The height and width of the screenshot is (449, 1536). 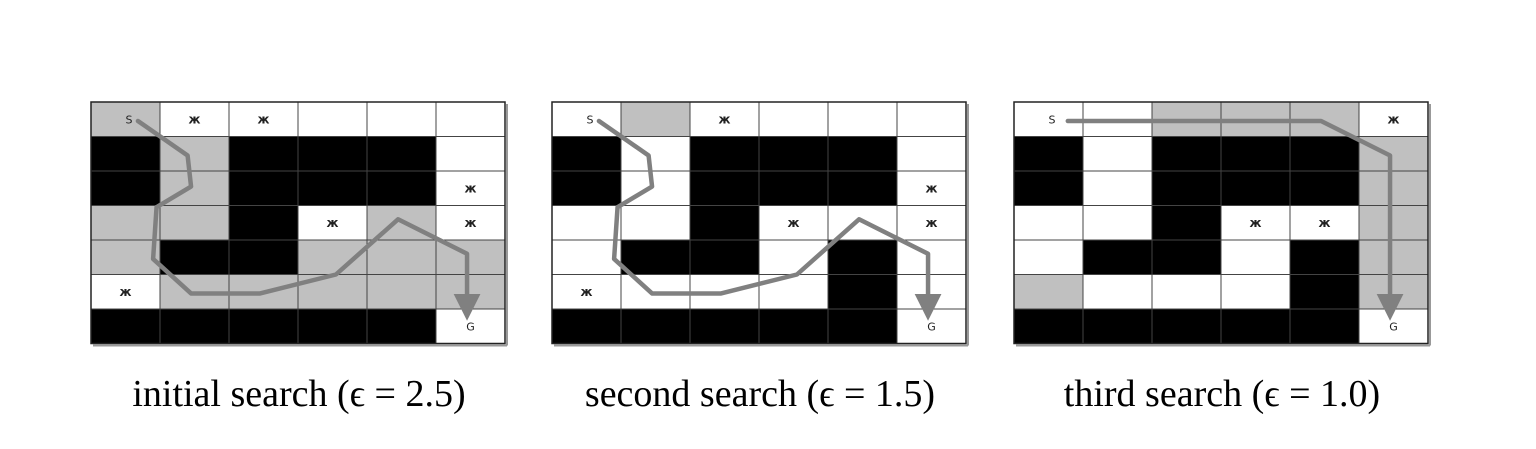 I want to click on grid-svg-second: S Gж ж ж ж ж, so click(x=760, y=224).